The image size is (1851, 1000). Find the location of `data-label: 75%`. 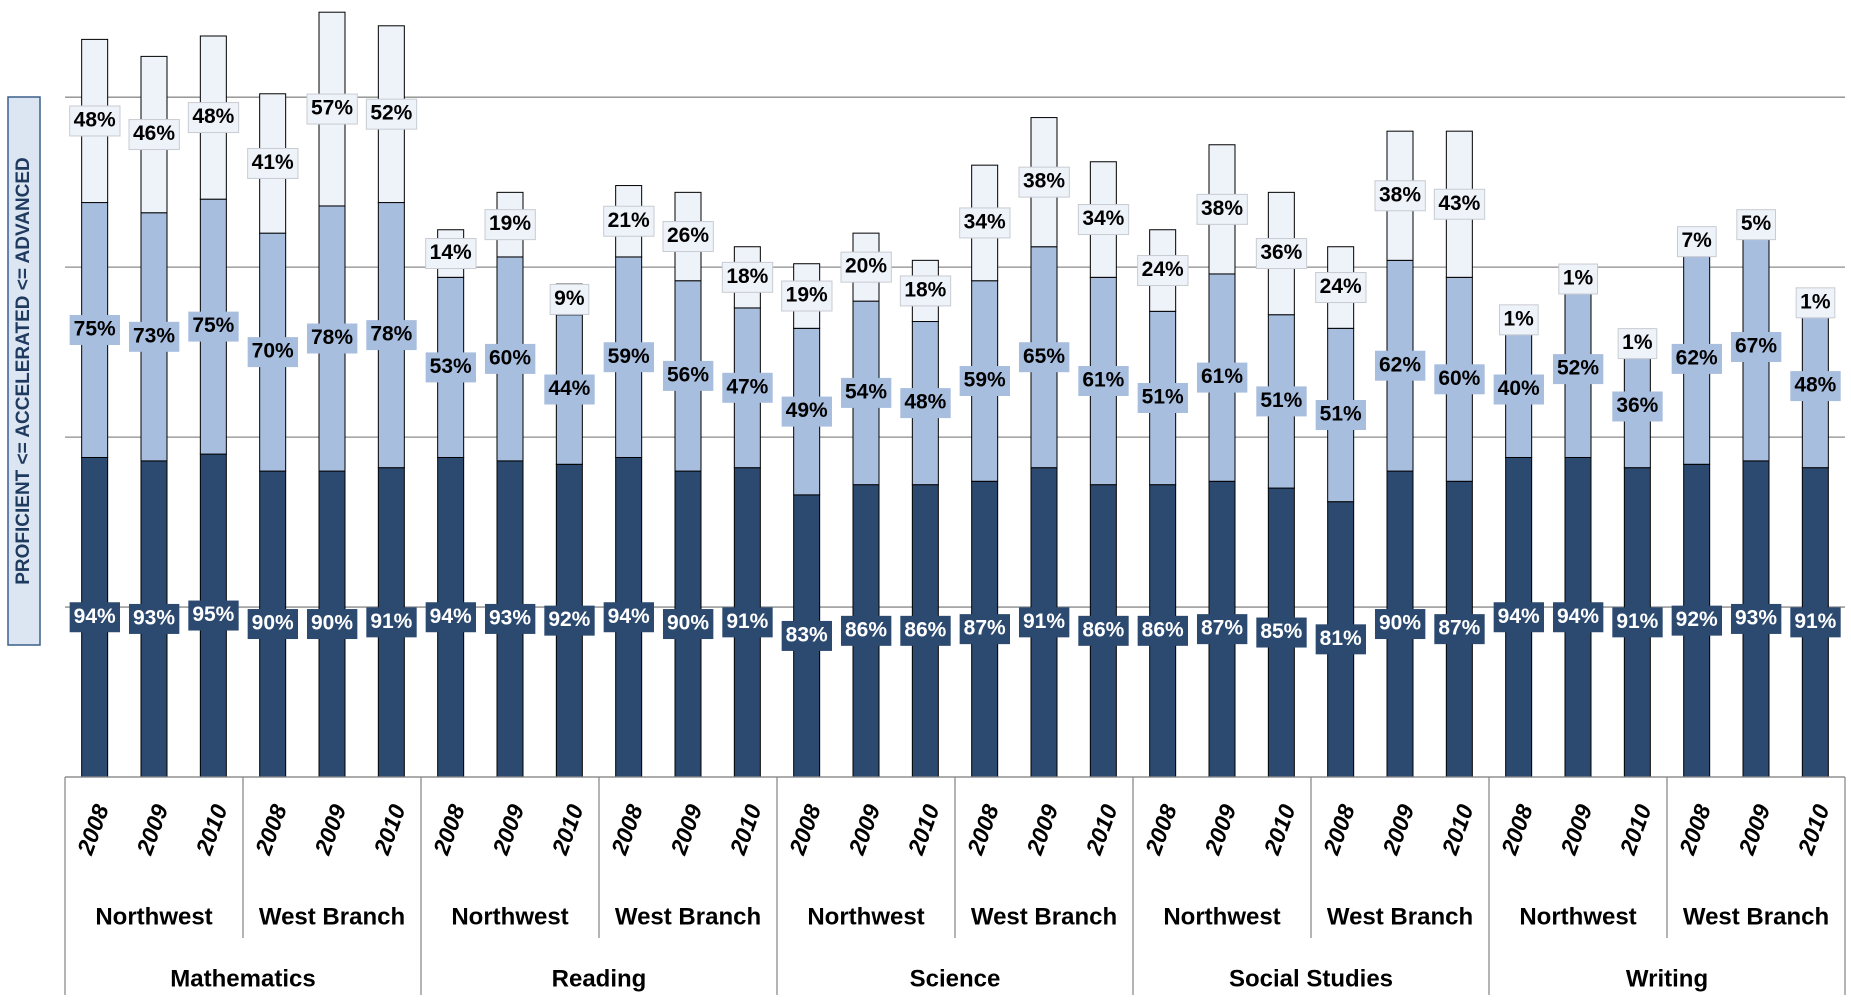

data-label: 75% is located at coordinates (95, 329).